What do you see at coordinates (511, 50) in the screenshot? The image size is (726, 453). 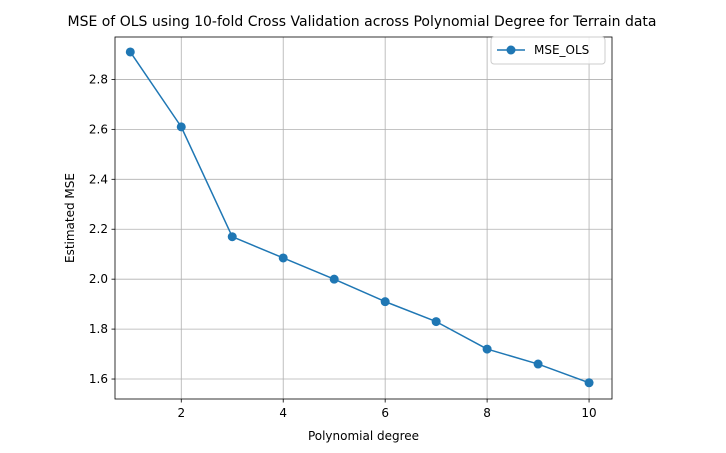 I see `legend-marker-mse-ols` at bounding box center [511, 50].